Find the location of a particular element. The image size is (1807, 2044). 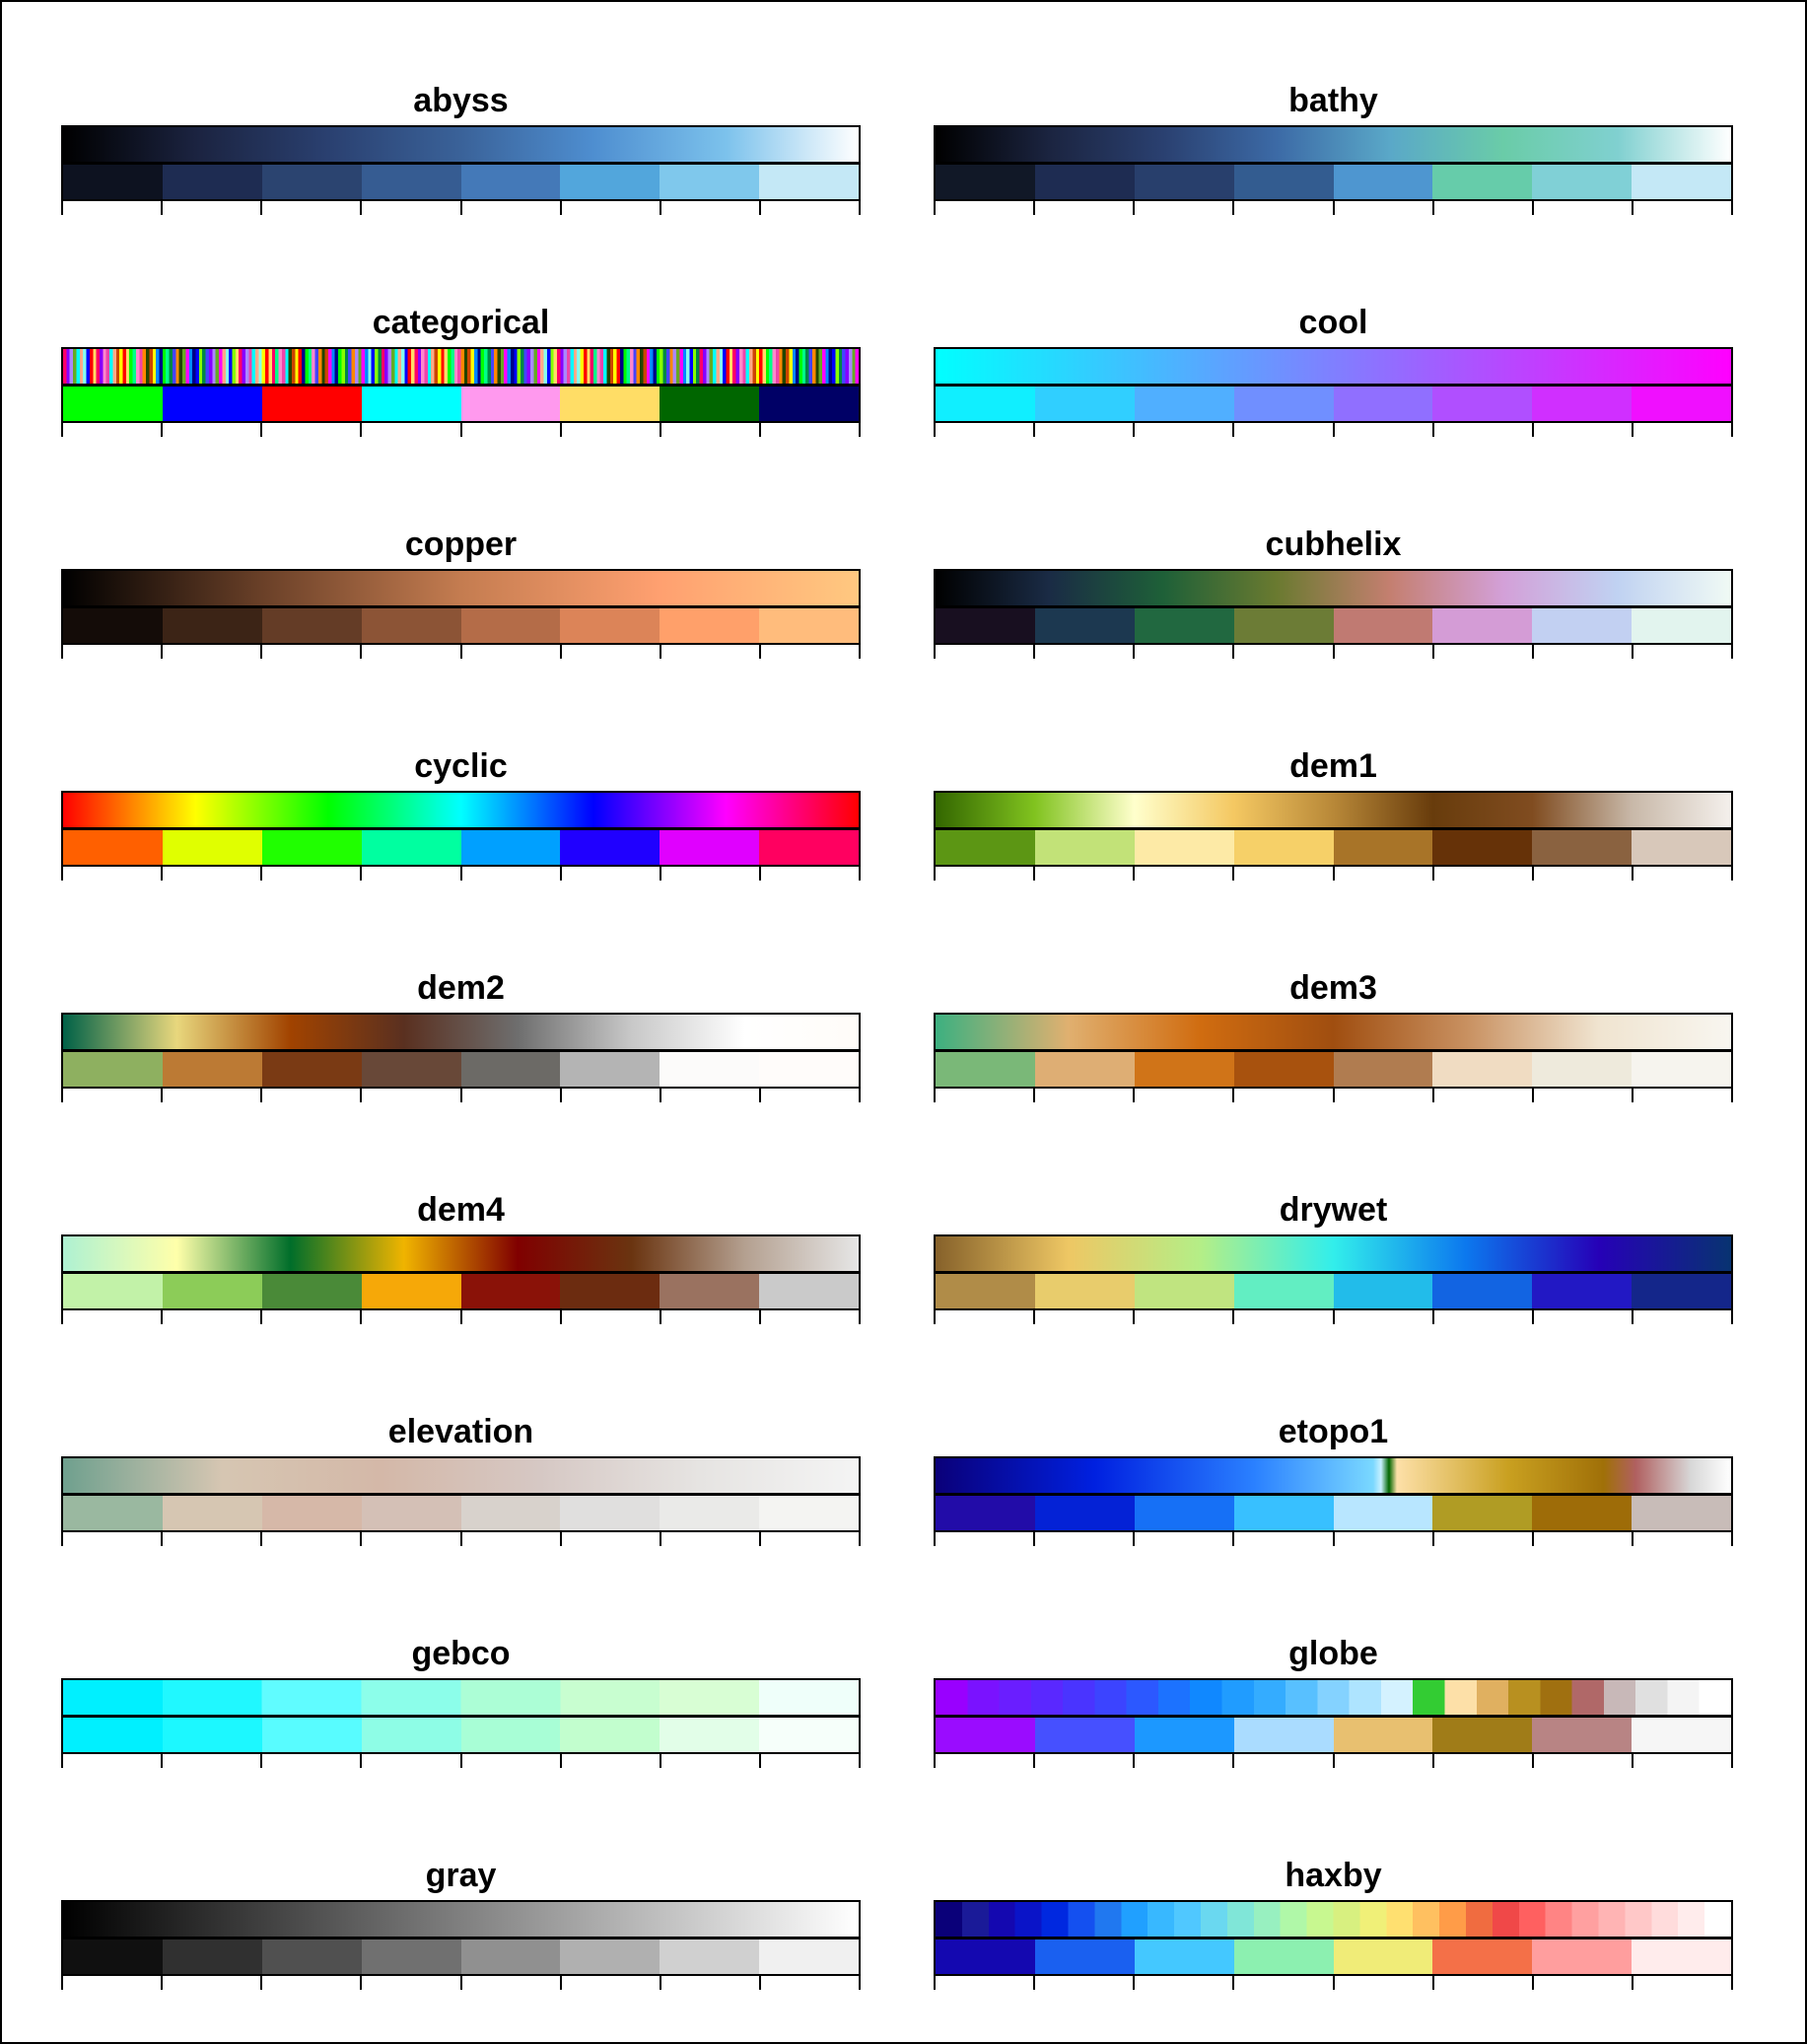

colorbar-title: dem1 is located at coordinates (1333, 766).